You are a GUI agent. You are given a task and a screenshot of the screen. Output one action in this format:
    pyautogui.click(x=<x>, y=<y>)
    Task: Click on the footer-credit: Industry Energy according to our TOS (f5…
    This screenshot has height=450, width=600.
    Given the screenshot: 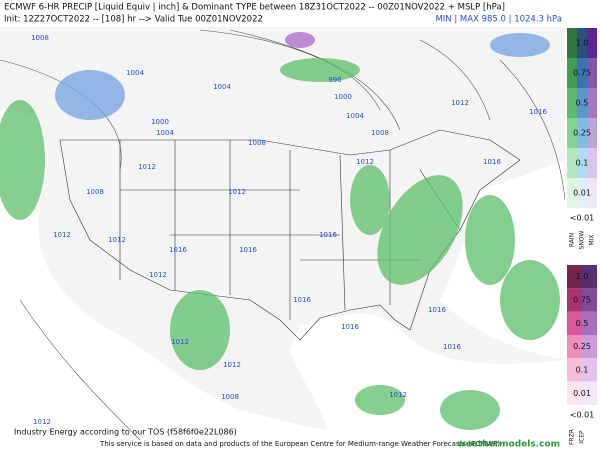 What is the action you would take?
    pyautogui.click(x=125, y=432)
    